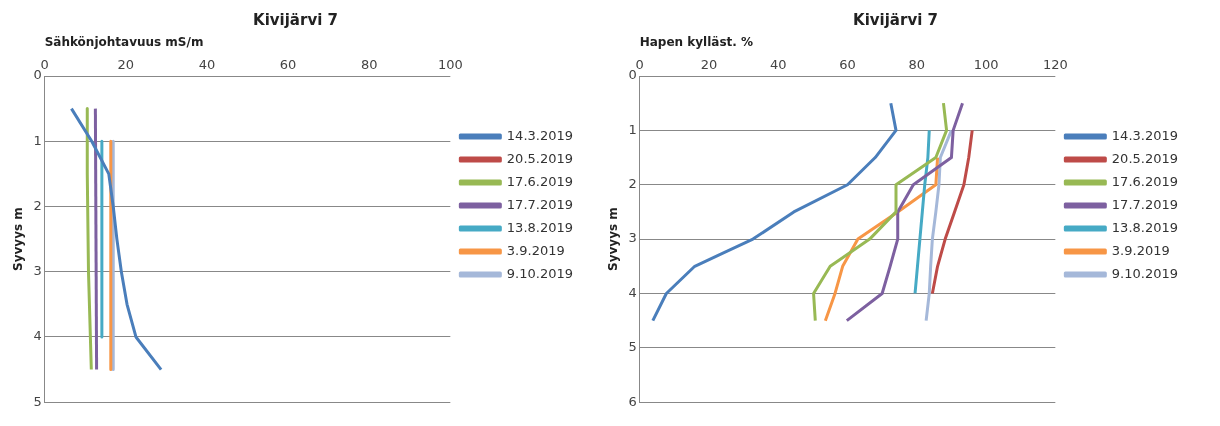 This screenshot has height=426, width=1220. What do you see at coordinates (1055, 64) in the screenshot?
I see `x-tick-label: 120` at bounding box center [1055, 64].